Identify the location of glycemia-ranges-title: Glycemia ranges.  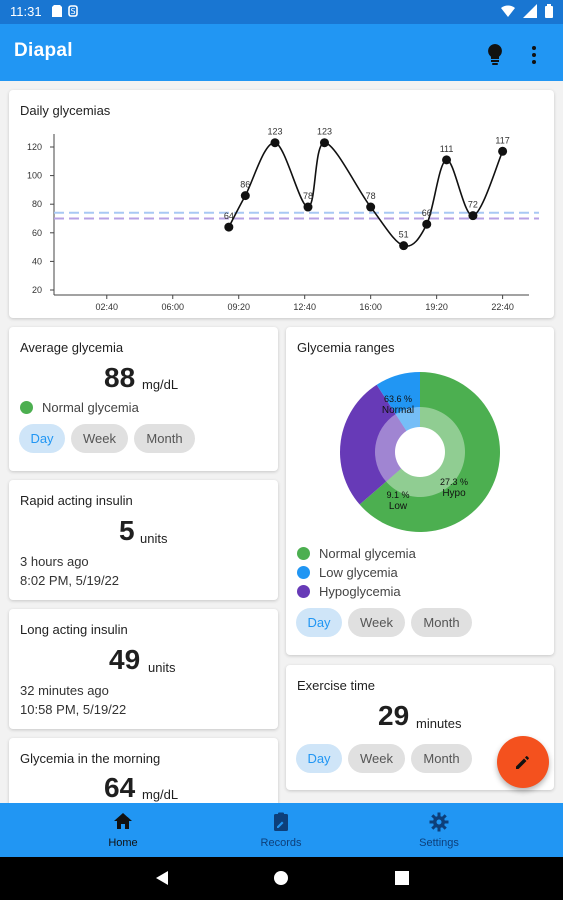
(346, 347).